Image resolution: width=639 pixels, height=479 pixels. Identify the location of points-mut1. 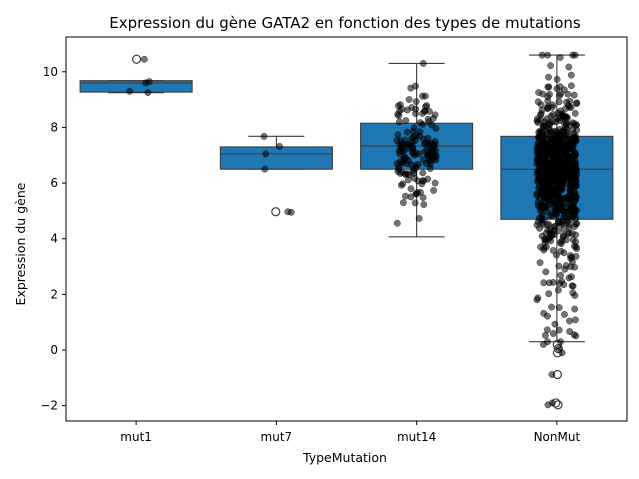
(139, 76).